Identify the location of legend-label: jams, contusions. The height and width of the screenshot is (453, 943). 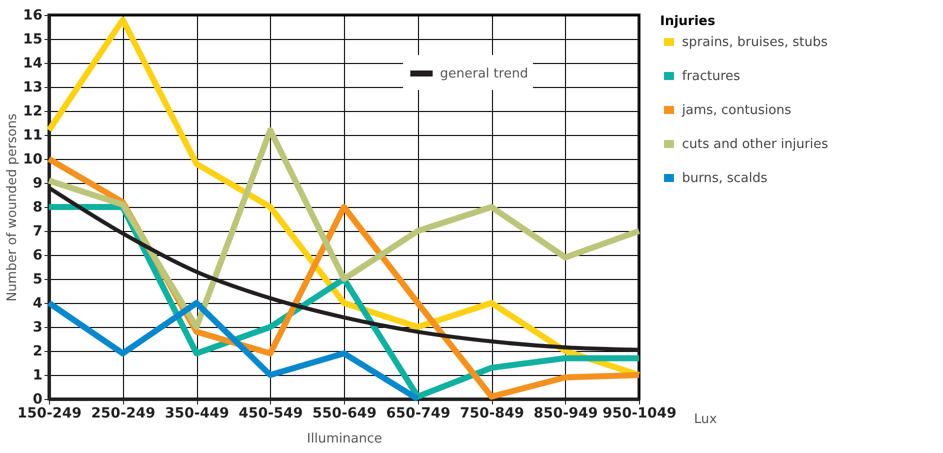
(736, 110).